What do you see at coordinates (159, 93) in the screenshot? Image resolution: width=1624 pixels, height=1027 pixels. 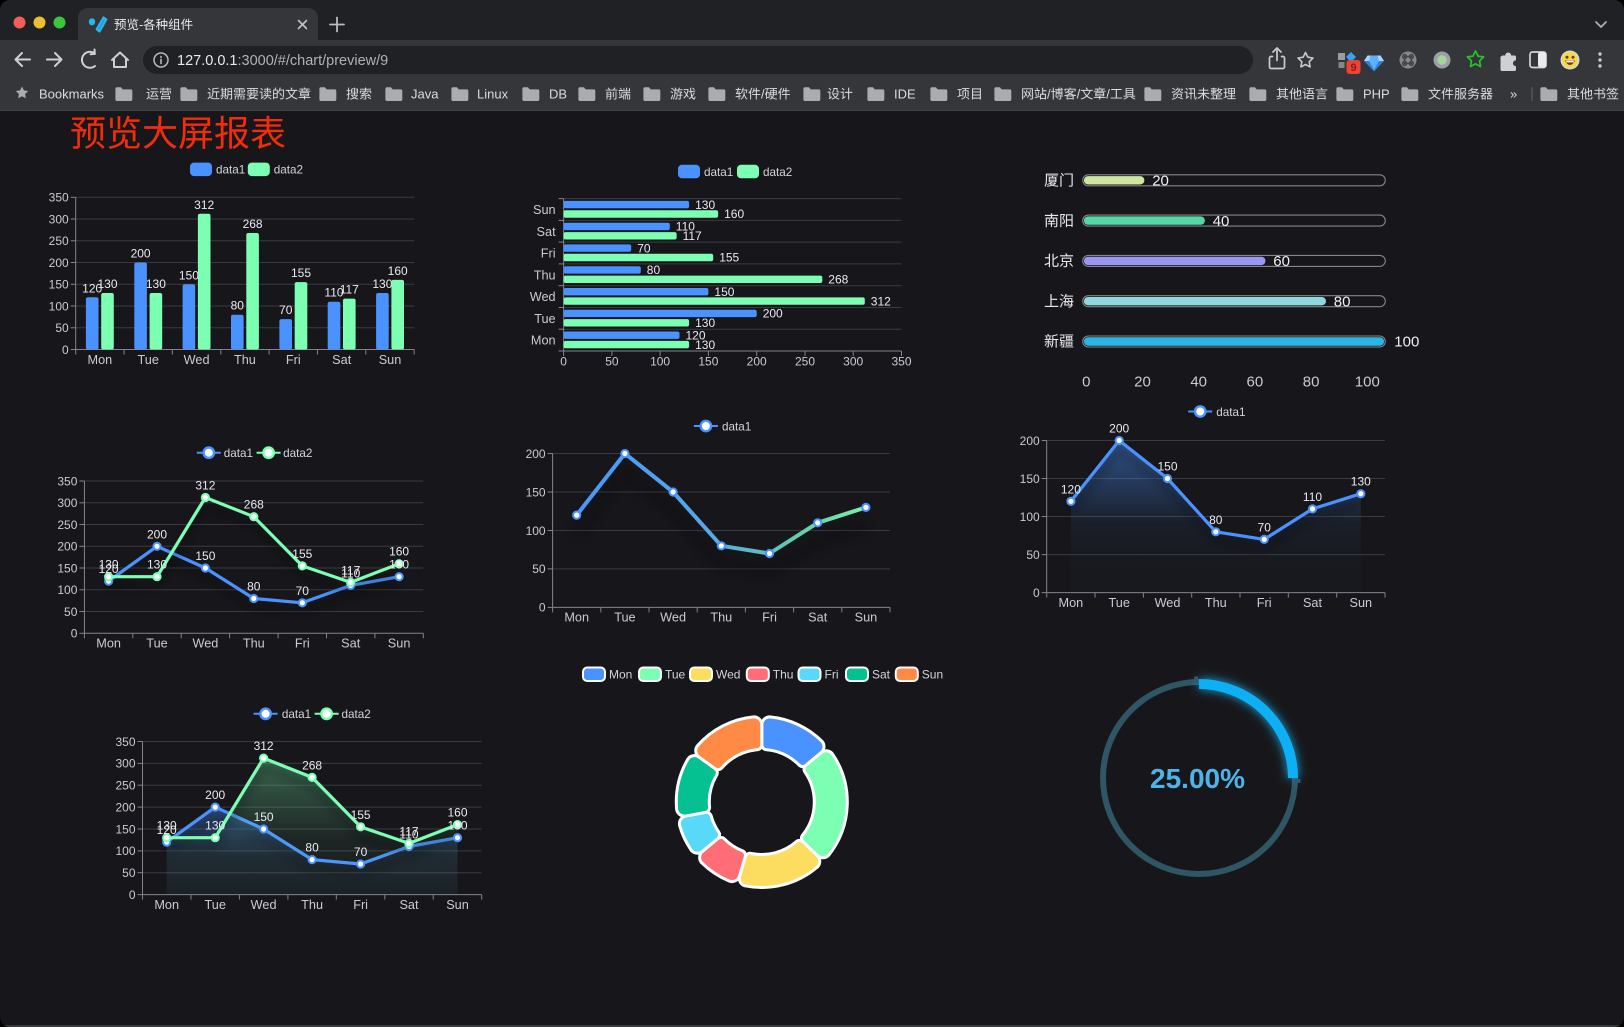 I see `svg-text: 运营` at bounding box center [159, 93].